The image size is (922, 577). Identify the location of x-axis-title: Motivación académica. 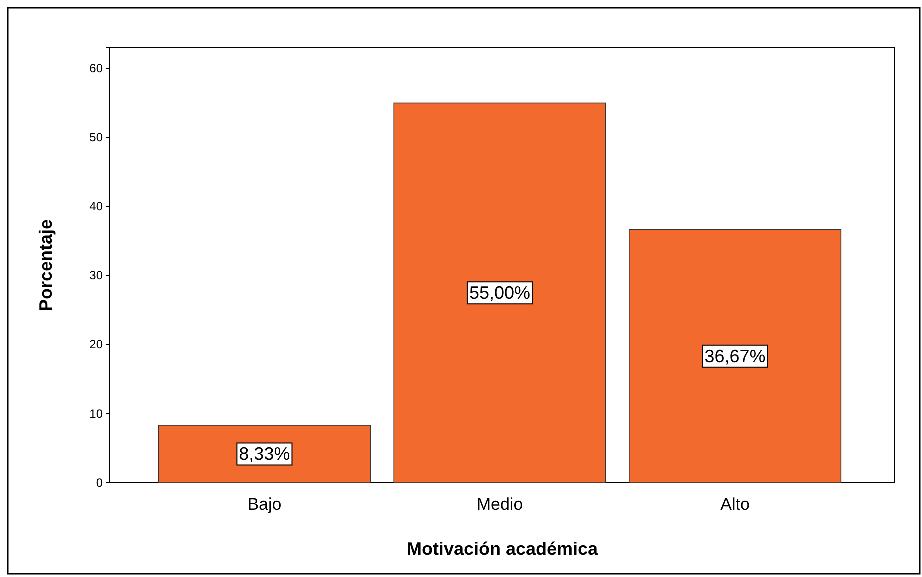
(503, 549).